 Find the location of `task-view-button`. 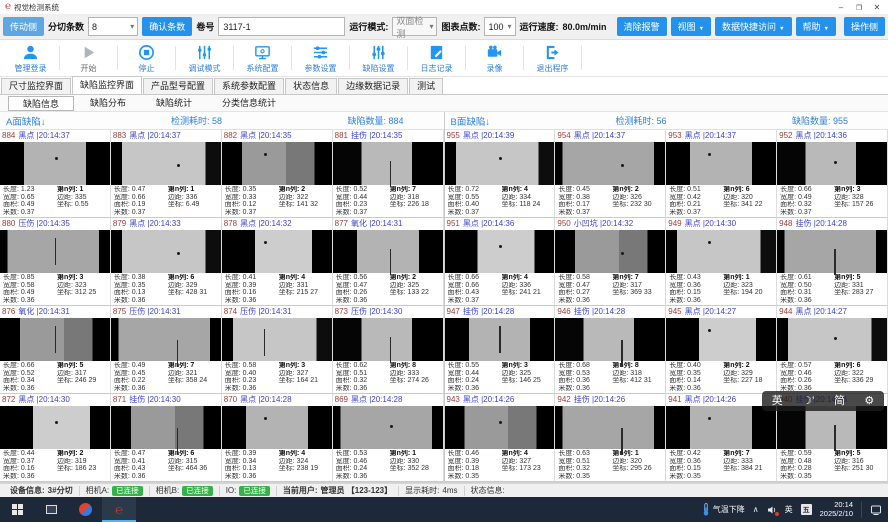

task-view-button is located at coordinates (51, 509).